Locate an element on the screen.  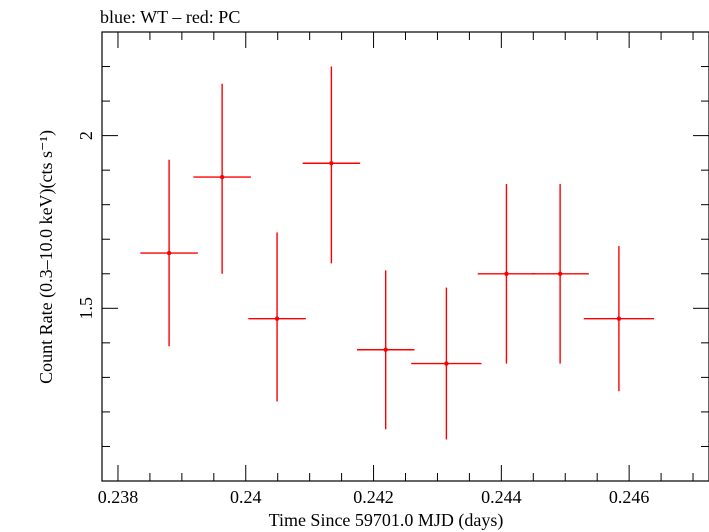
y-tick-label: 1.5 is located at coordinates (86, 308).